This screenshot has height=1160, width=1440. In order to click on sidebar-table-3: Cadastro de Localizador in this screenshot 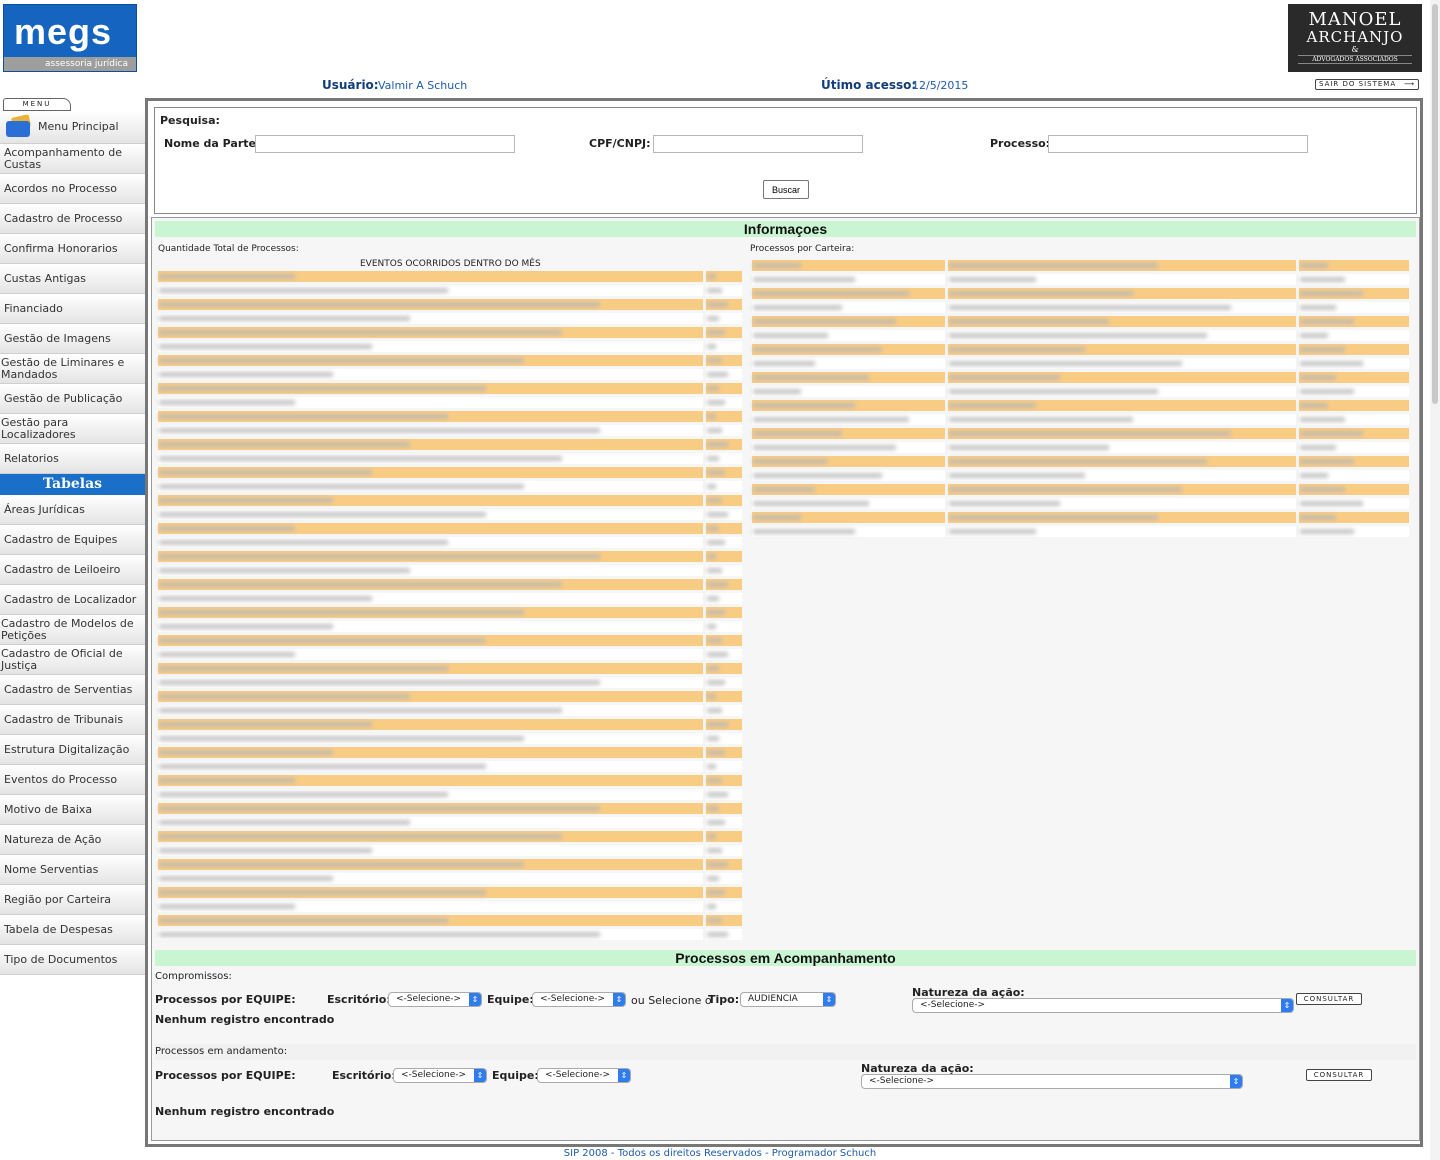, I will do `click(72, 600)`.